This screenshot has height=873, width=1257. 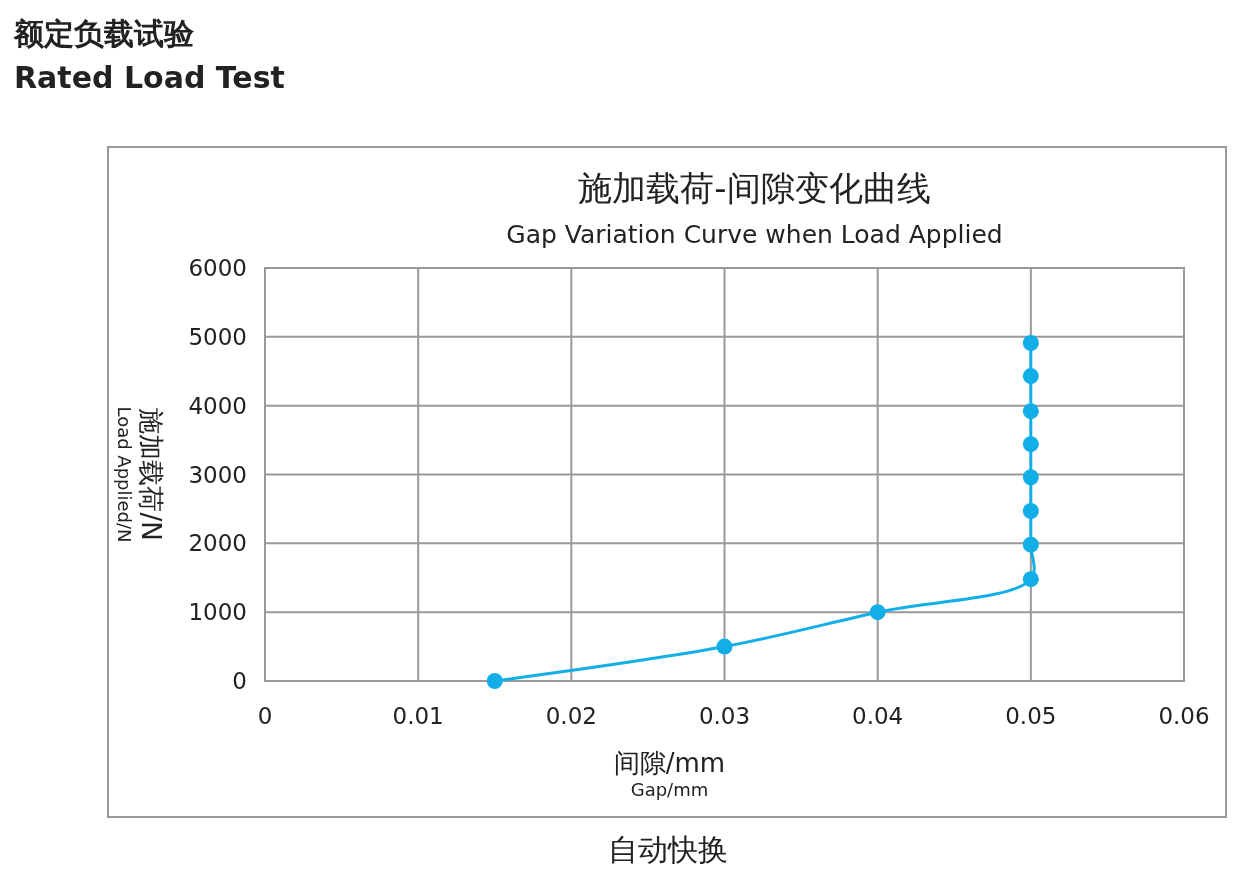 What do you see at coordinates (418, 716) in the screenshot?
I see `x-tick-label: 0.01` at bounding box center [418, 716].